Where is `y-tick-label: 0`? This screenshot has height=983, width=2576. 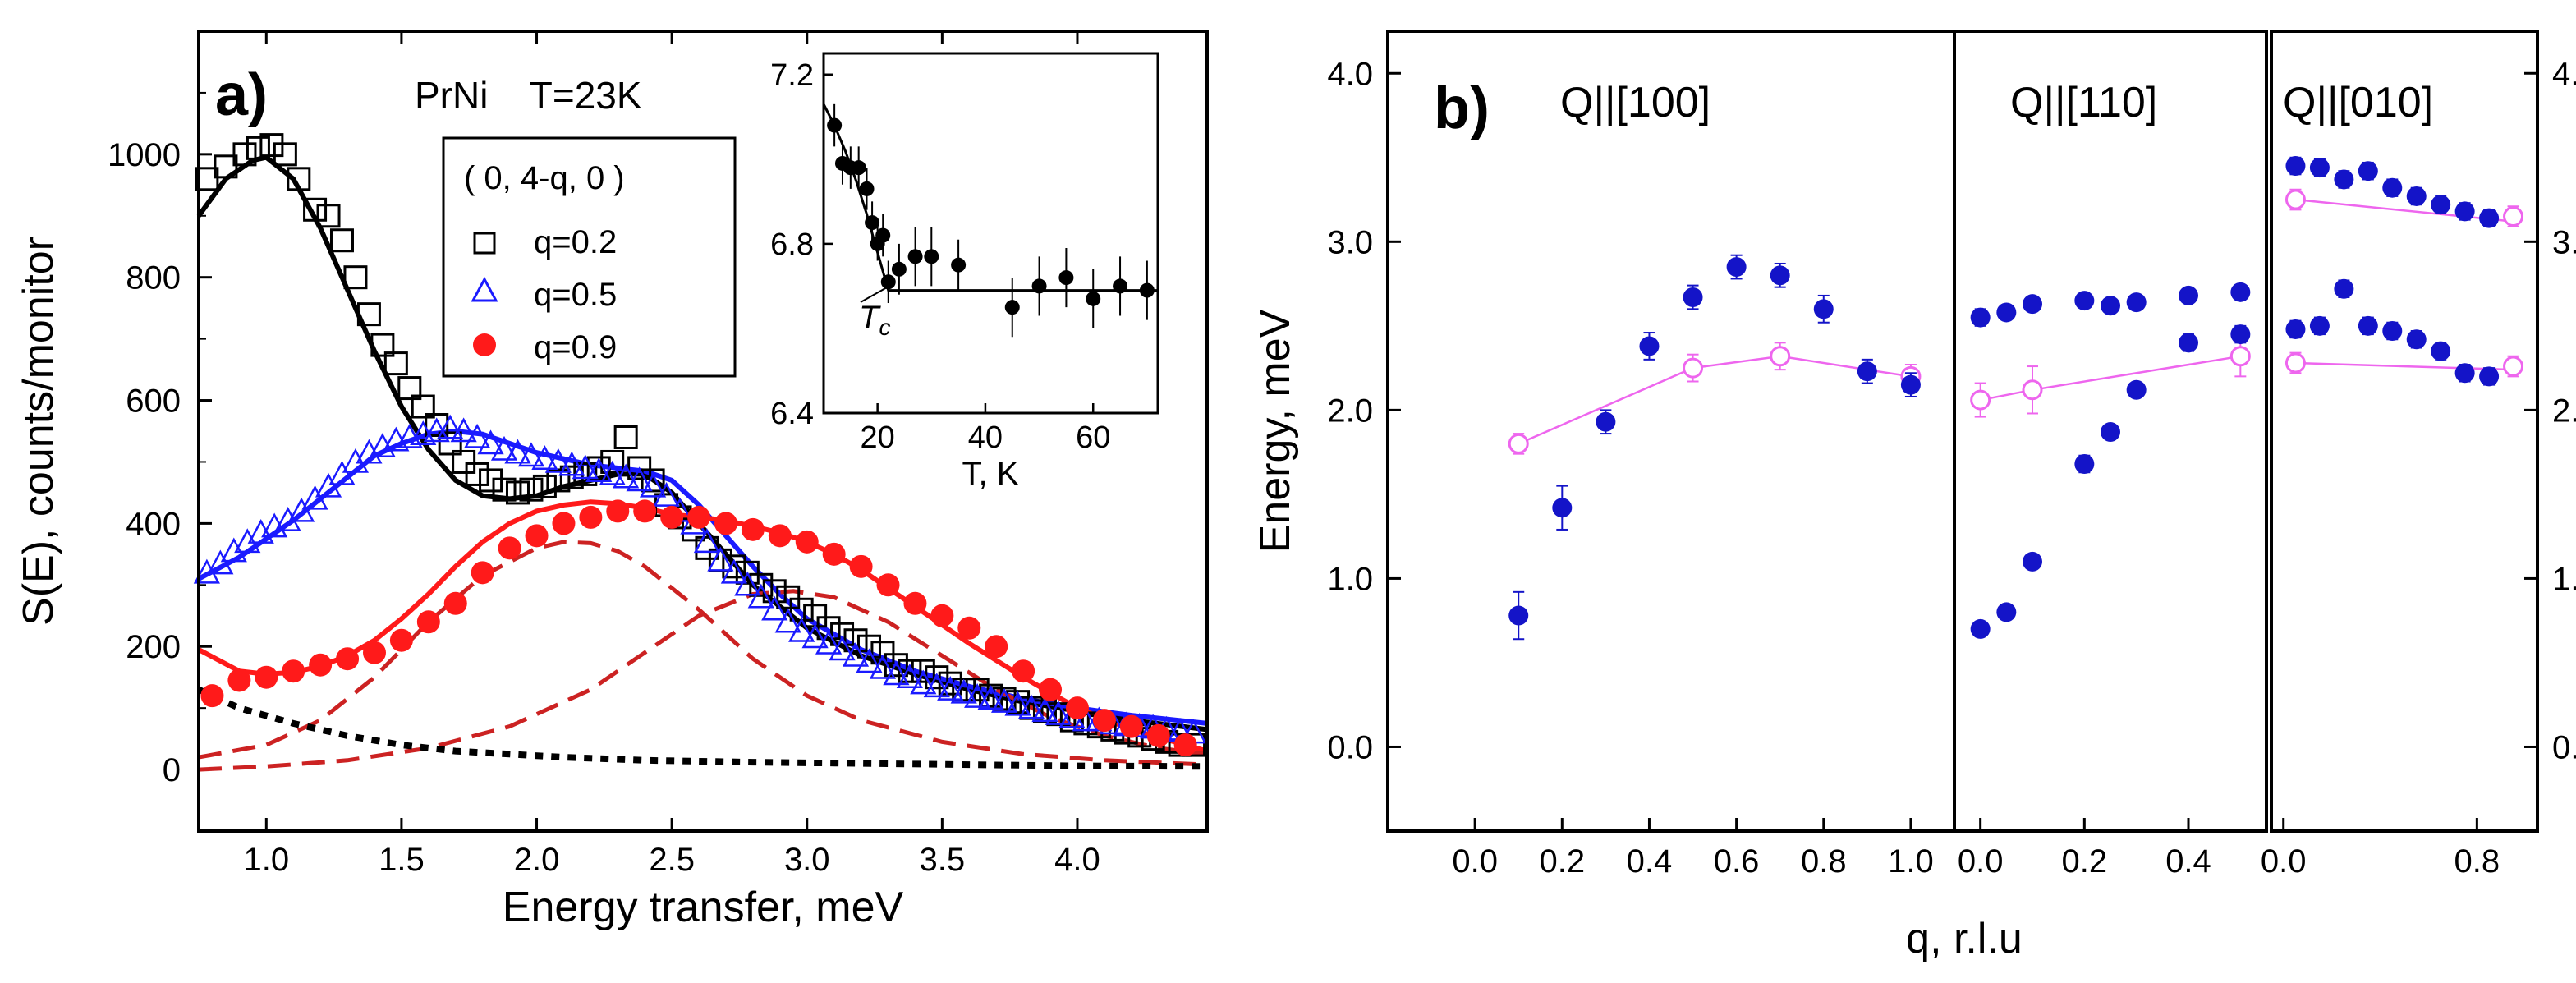
y-tick-label: 0 is located at coordinates (172, 770).